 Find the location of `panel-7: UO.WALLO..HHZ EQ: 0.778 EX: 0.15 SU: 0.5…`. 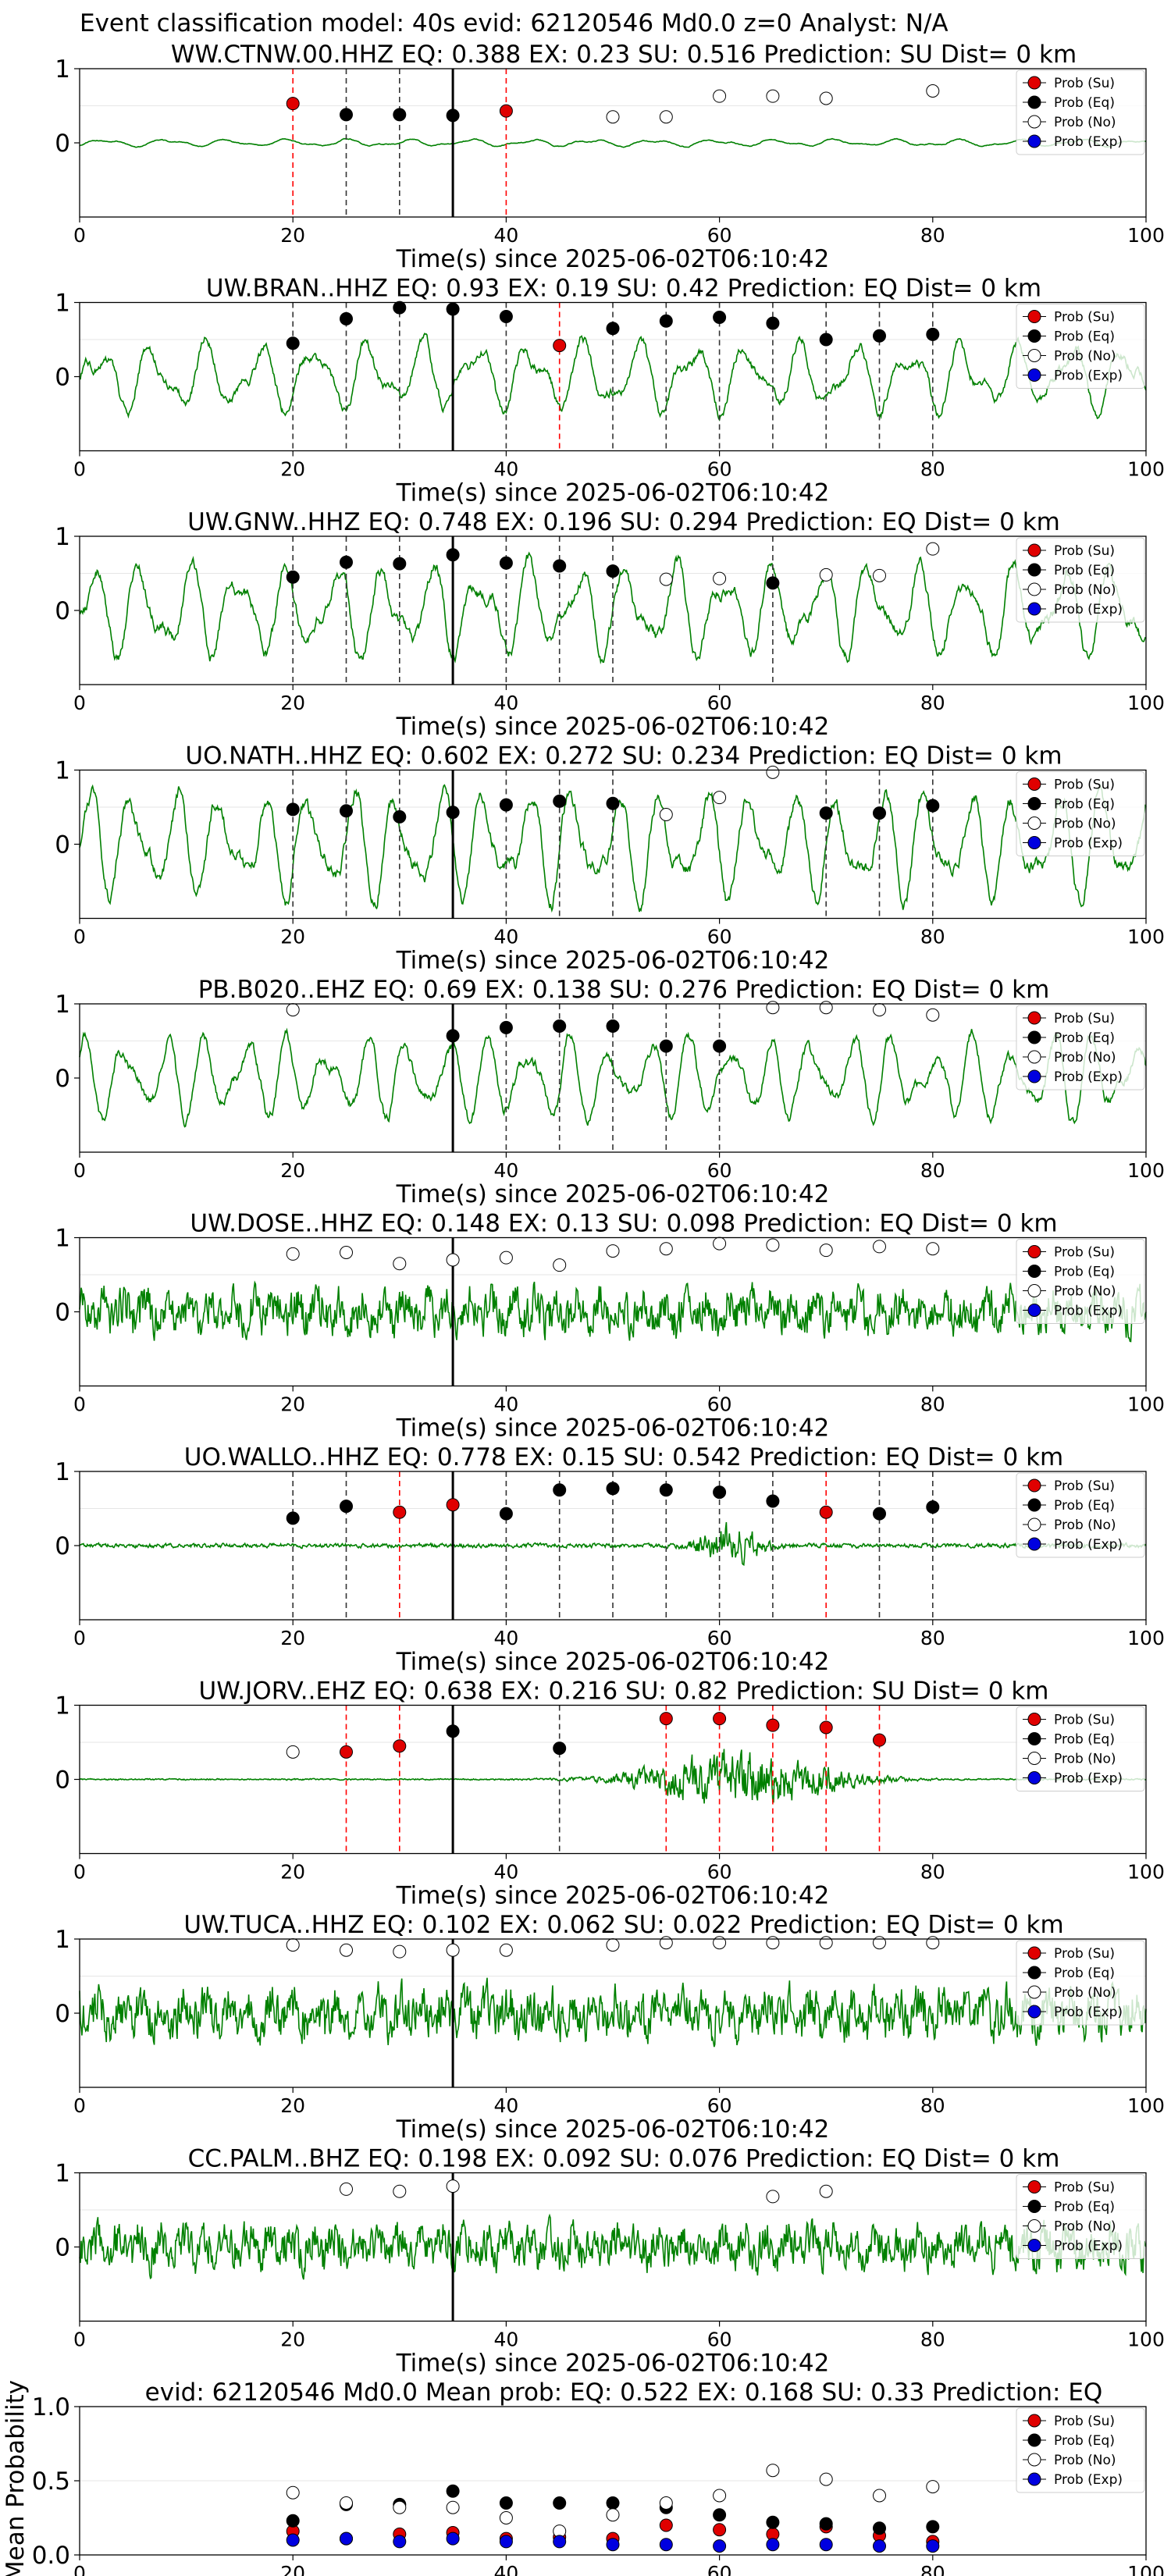

panel-7: UO.WALLO..HHZ EQ: 0.778 EX: 0.15 SU: 0.5… is located at coordinates (610, 1559).